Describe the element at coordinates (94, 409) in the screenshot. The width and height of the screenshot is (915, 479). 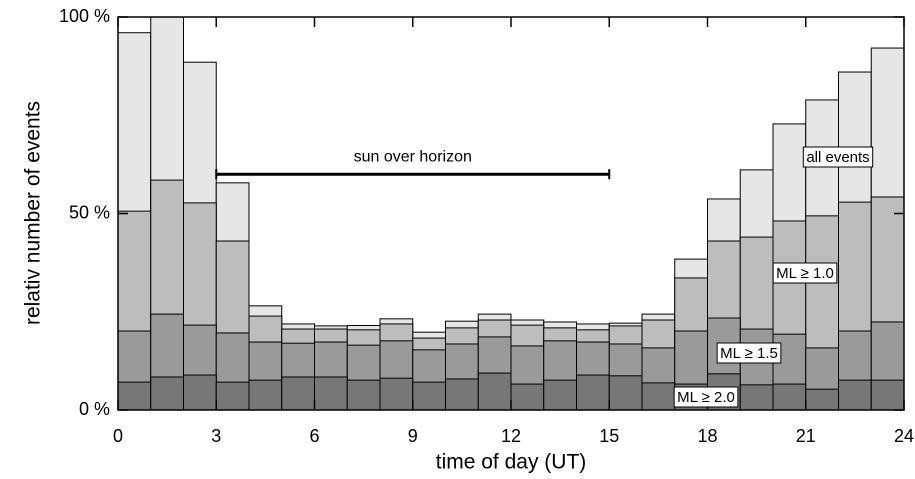
I see `y-tick-label: 0 %` at that location.